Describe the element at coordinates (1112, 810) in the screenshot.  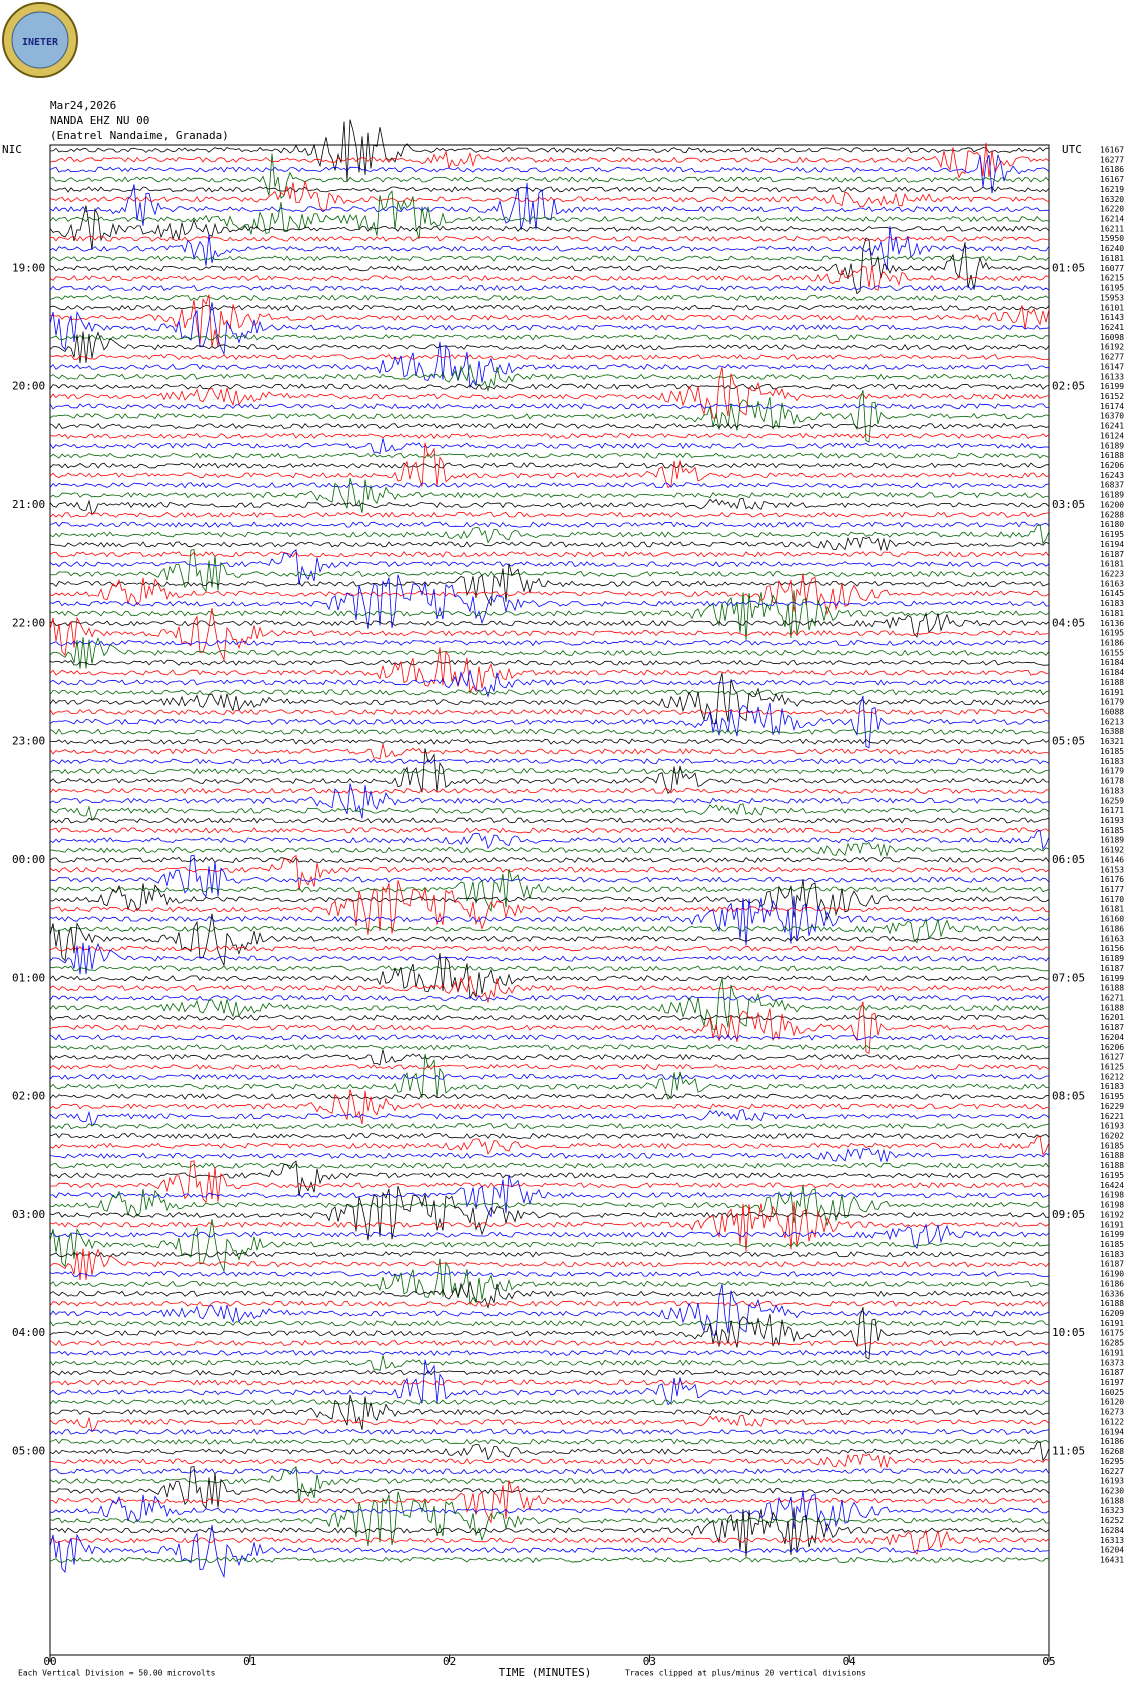
I see `line-count: 16171` at that location.